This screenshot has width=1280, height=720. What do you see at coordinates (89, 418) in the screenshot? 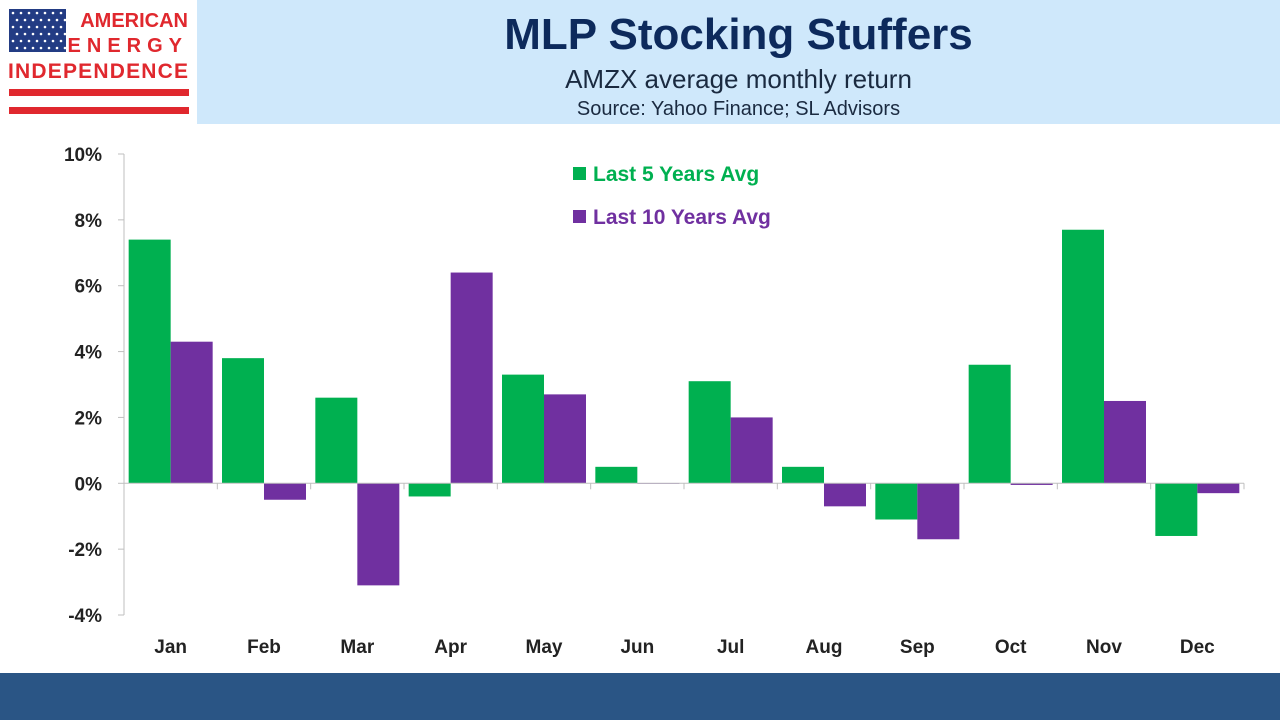
I see `y-tick-label: 2%` at bounding box center [89, 418].